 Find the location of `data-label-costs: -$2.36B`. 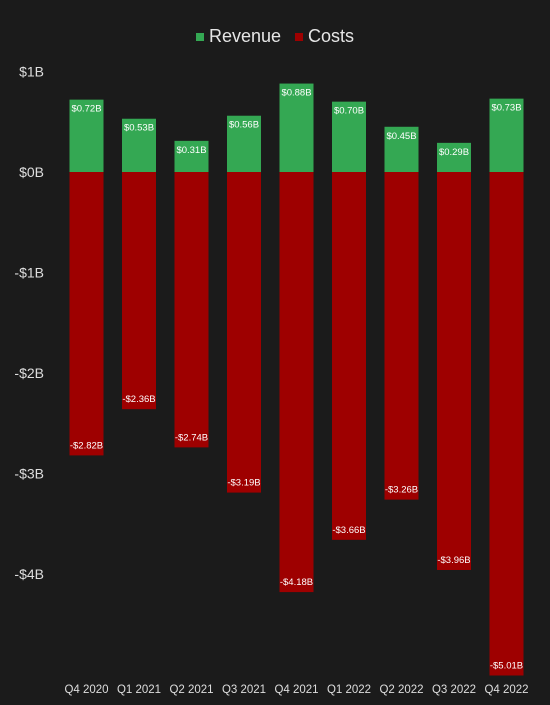

data-label-costs: -$2.36B is located at coordinates (138, 399).